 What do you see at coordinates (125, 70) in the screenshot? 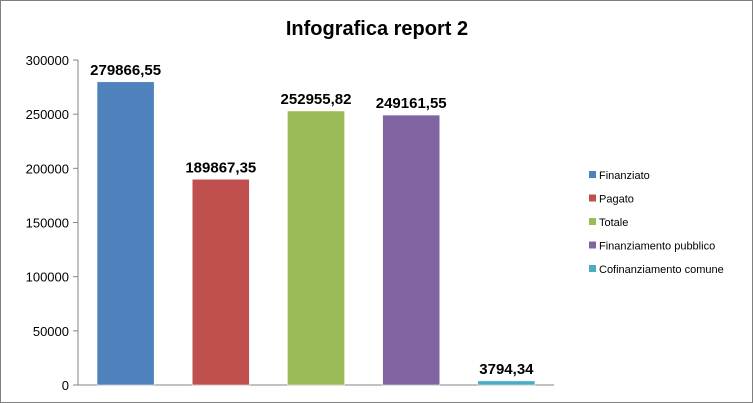
I see `data-label: 279866,55` at bounding box center [125, 70].